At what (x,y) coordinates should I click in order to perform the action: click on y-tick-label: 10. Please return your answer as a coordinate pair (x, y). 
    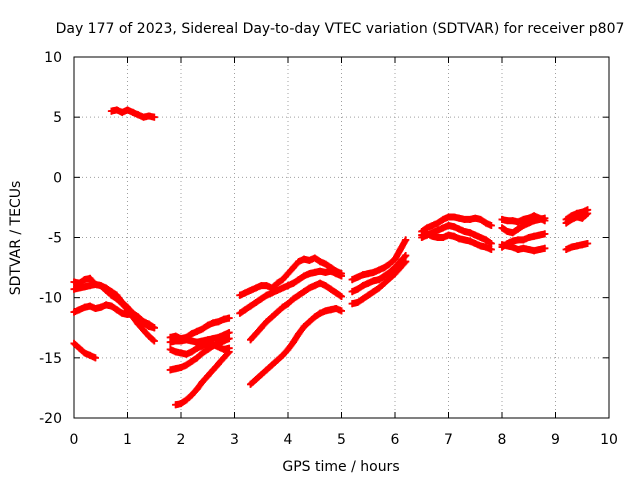
    Looking at the image, I should click on (53, 58).